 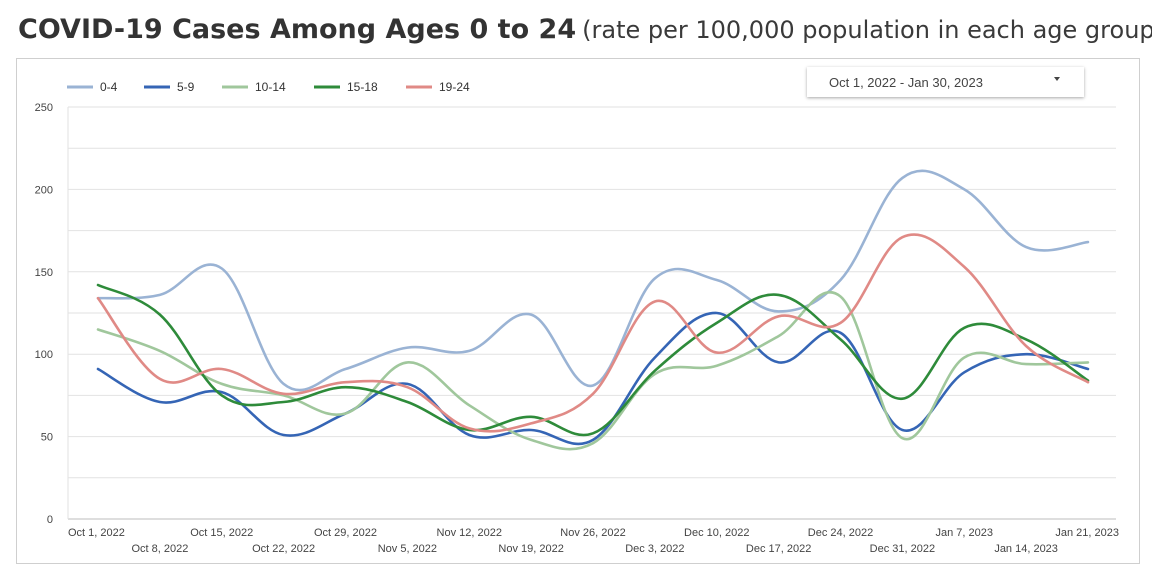 I want to click on x-tick-label: Nov 12, 2022, so click(x=469, y=533).